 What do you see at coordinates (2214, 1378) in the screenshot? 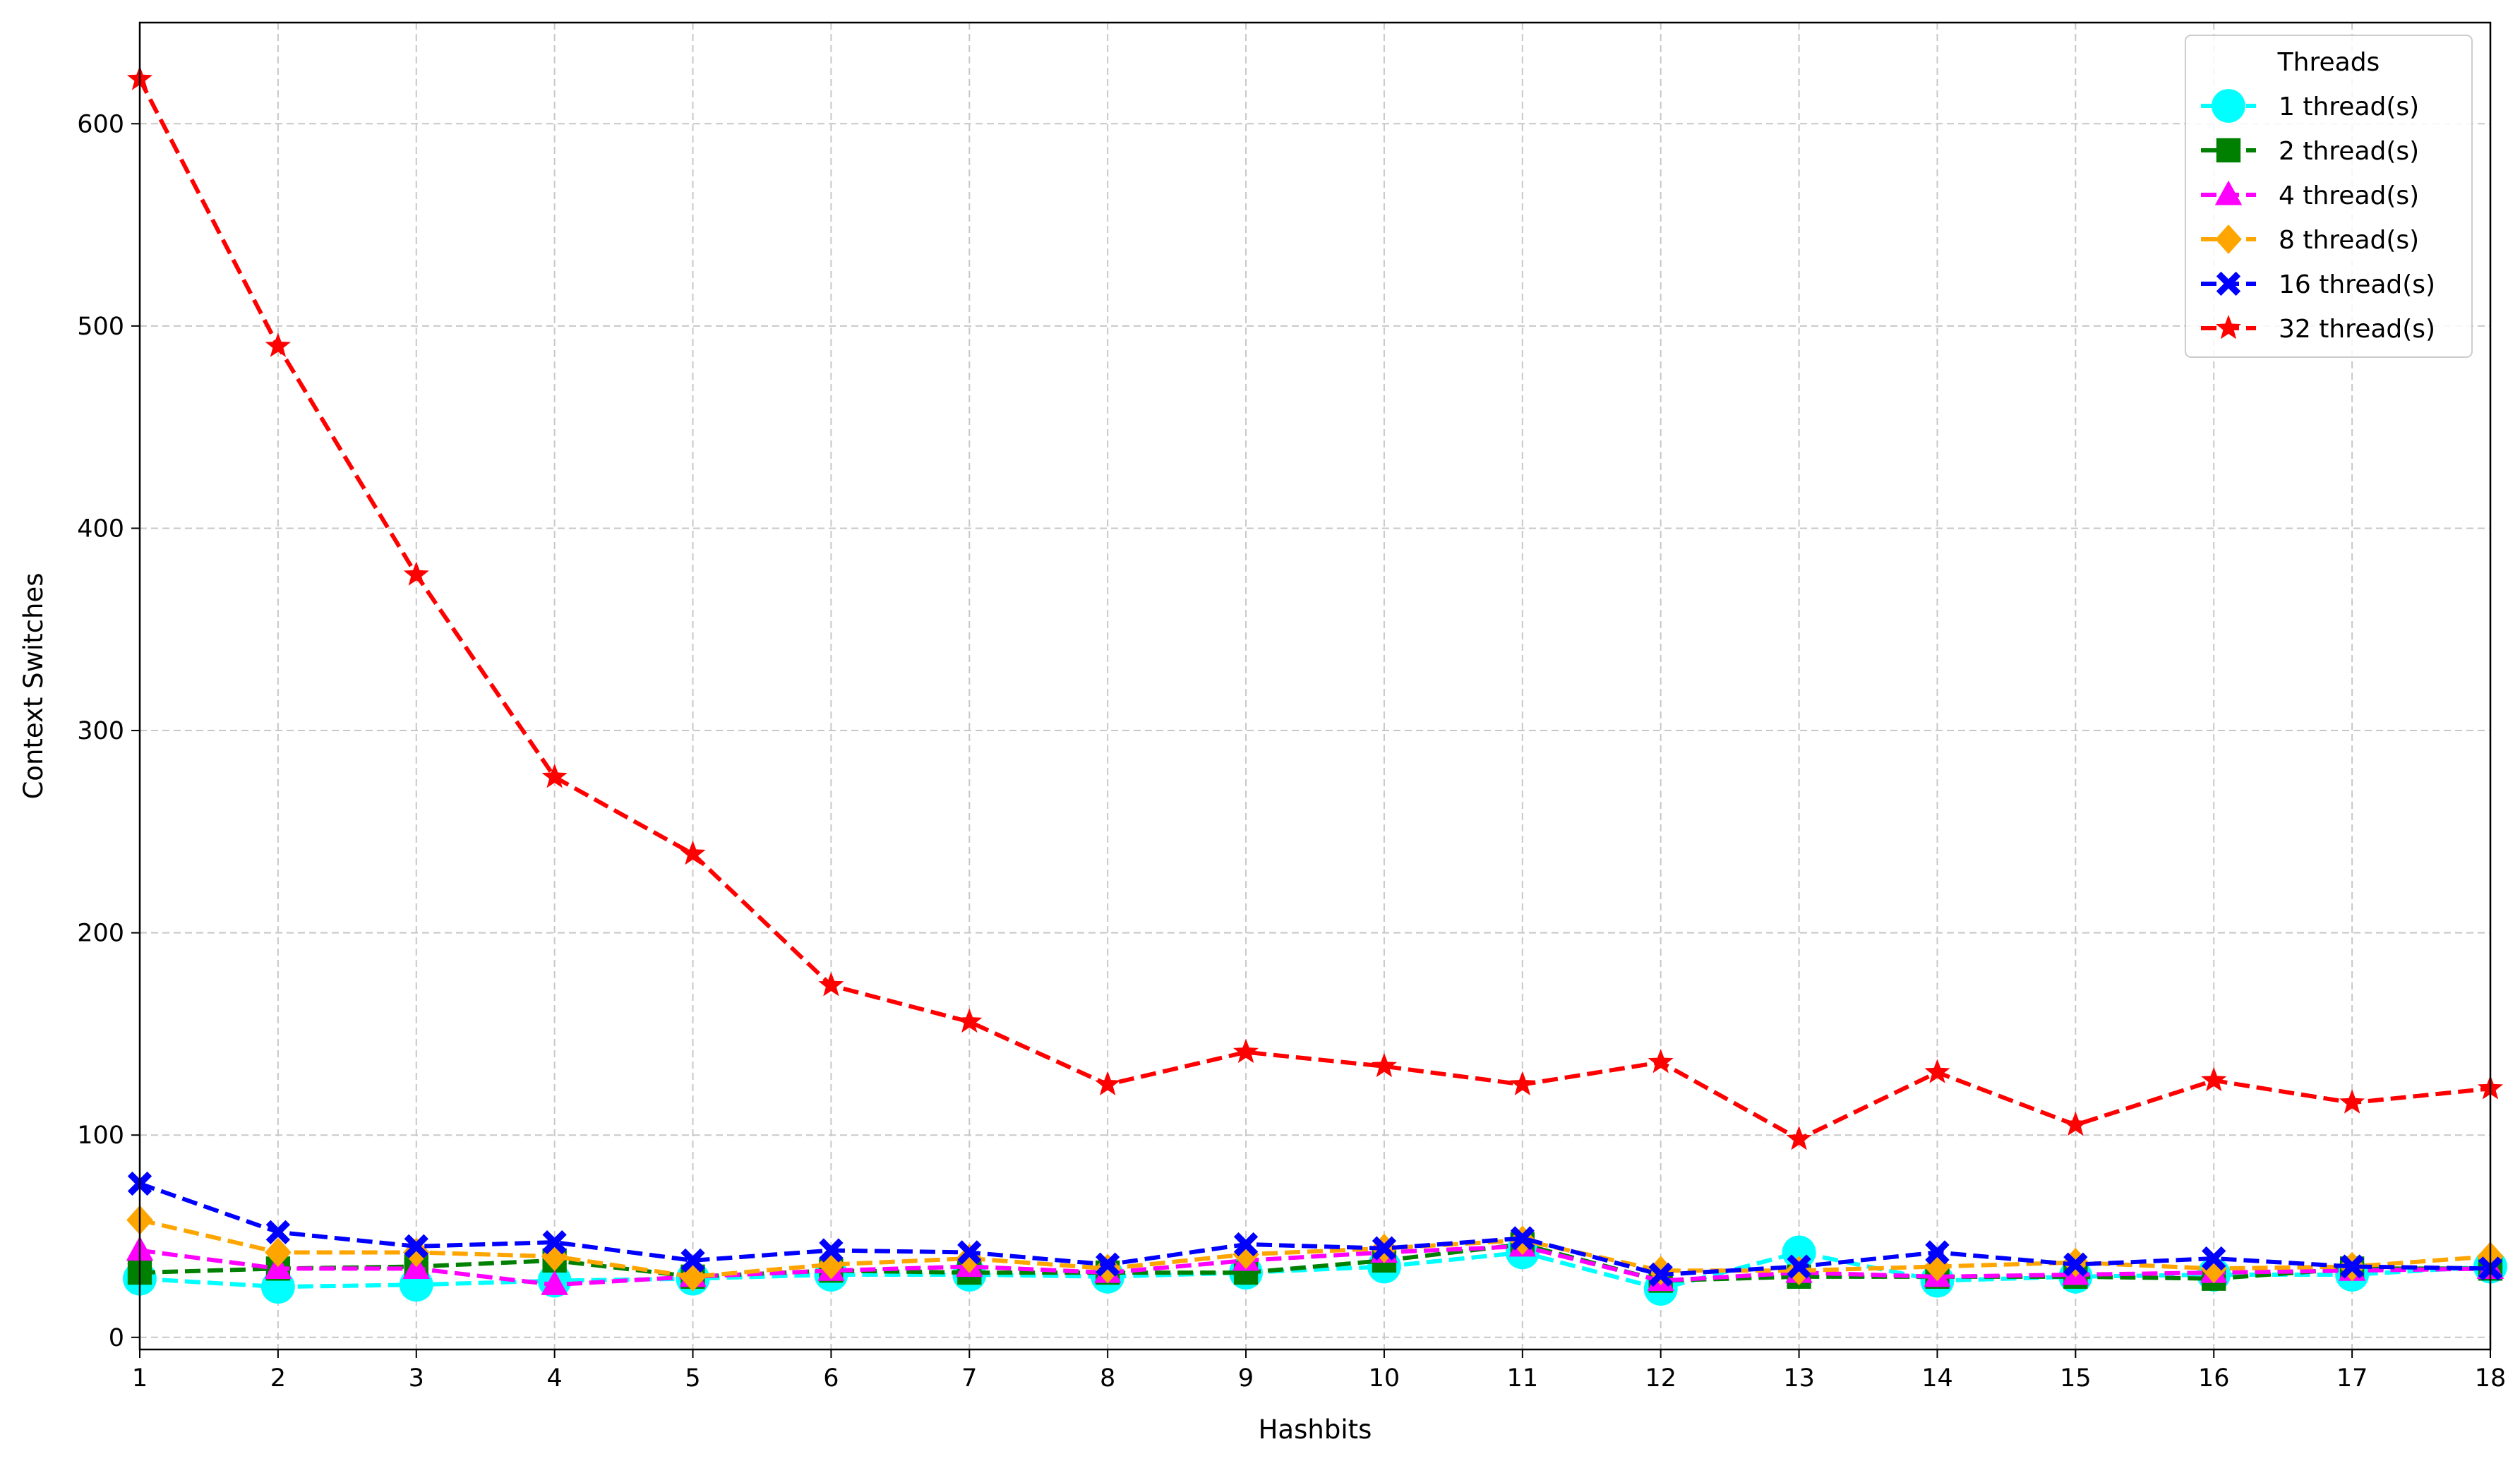
I see `x-tick-label: 16` at bounding box center [2214, 1378].